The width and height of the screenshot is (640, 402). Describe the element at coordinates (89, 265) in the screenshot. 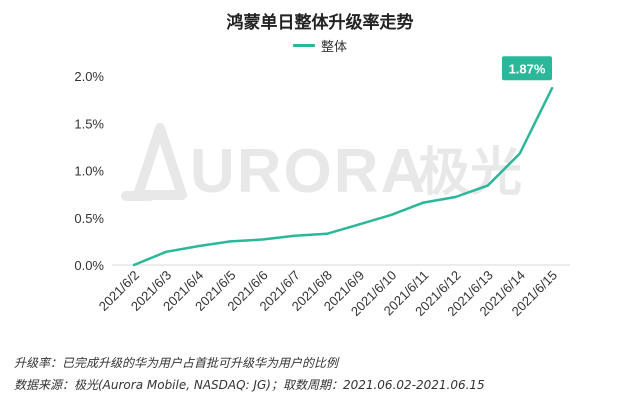

I see `y-tick-label: 0.0%` at that location.